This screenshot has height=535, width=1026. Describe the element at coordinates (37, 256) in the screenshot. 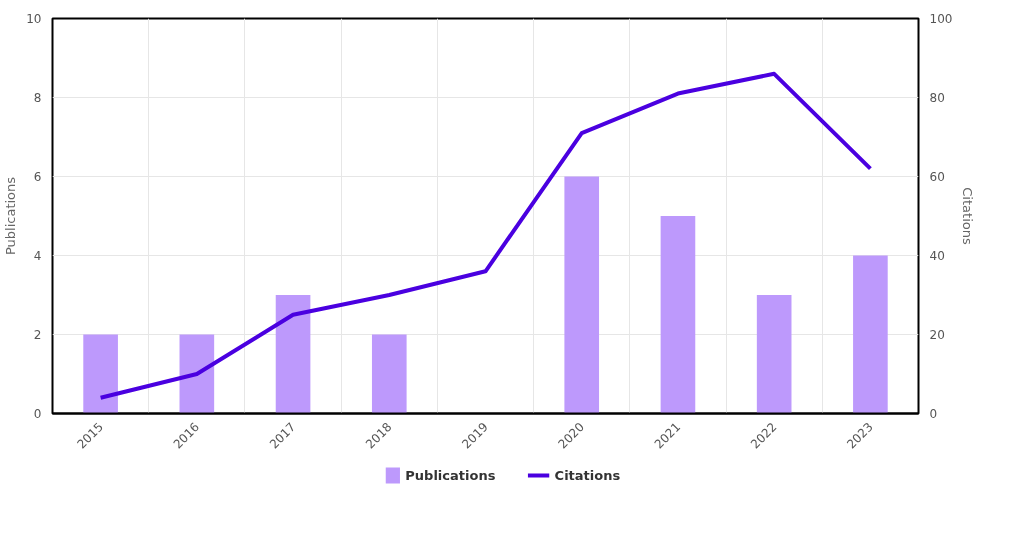

I see `y-tick-label: 4` at that location.